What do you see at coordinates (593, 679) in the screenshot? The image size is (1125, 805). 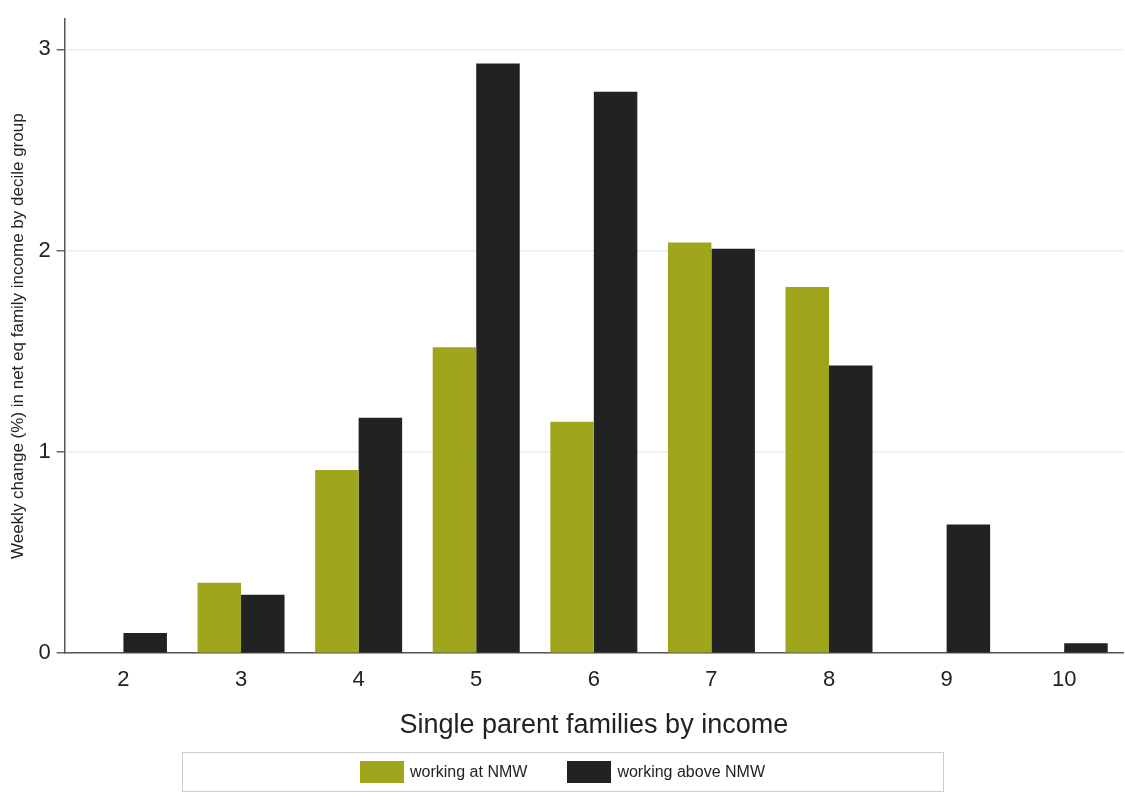 I see `x-tick-label: 6` at bounding box center [593, 679].